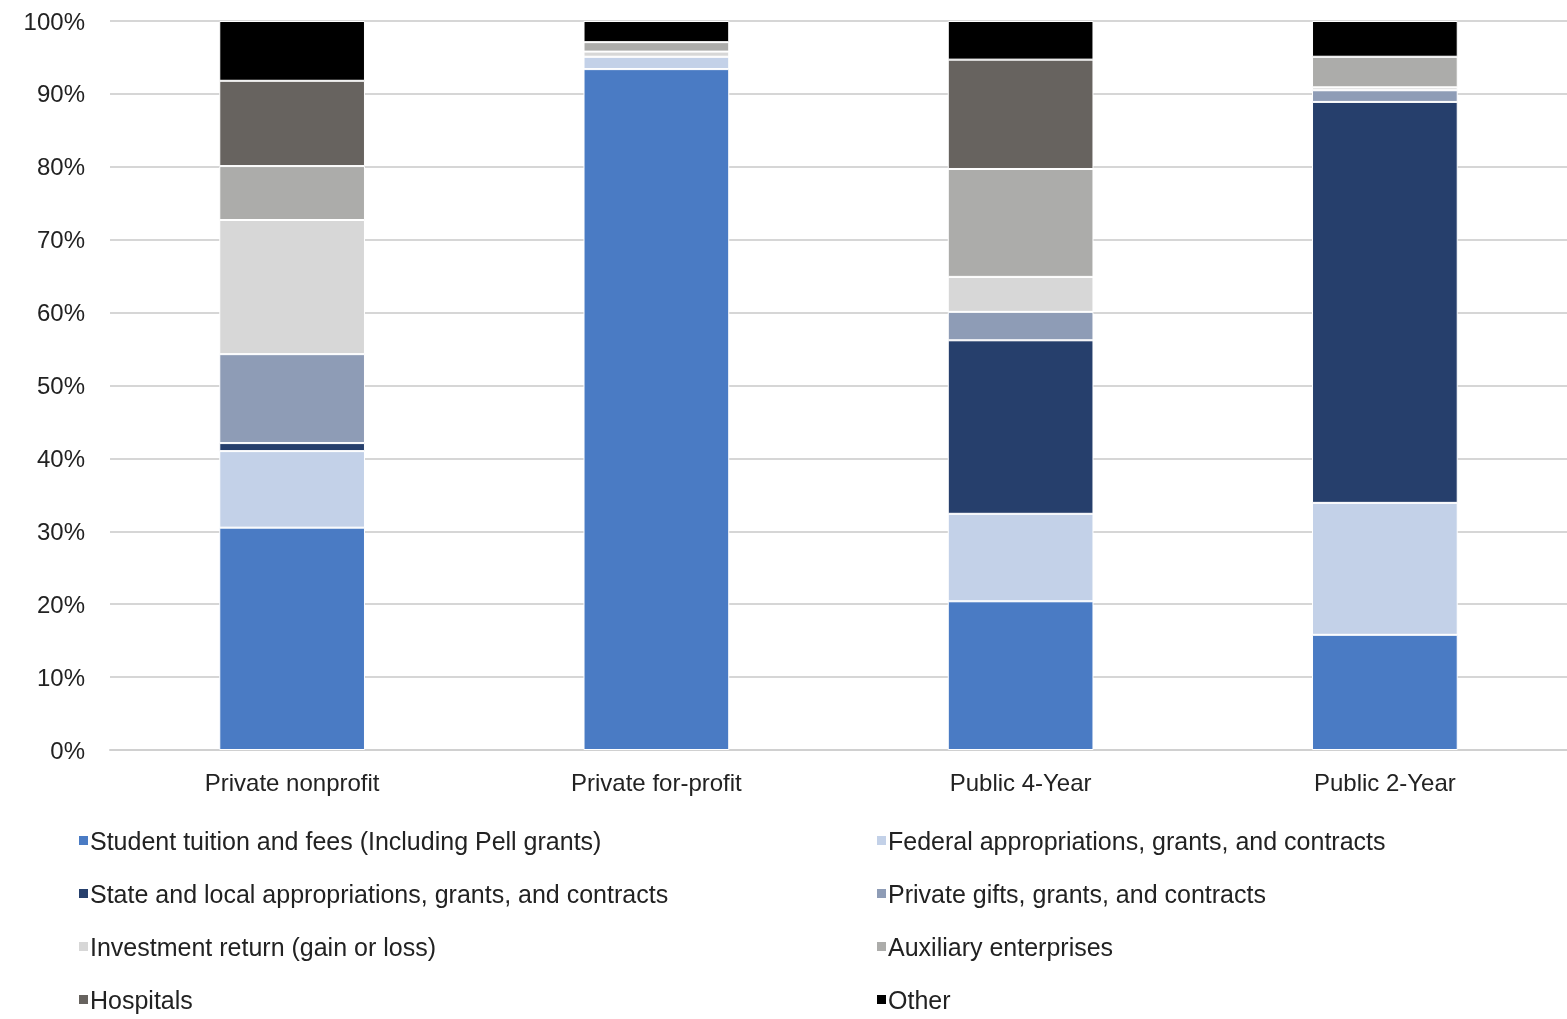 The image size is (1567, 1019). Describe the element at coordinates (1077, 893) in the screenshot. I see `legend-label: Private gifts, grants, and contracts` at that location.